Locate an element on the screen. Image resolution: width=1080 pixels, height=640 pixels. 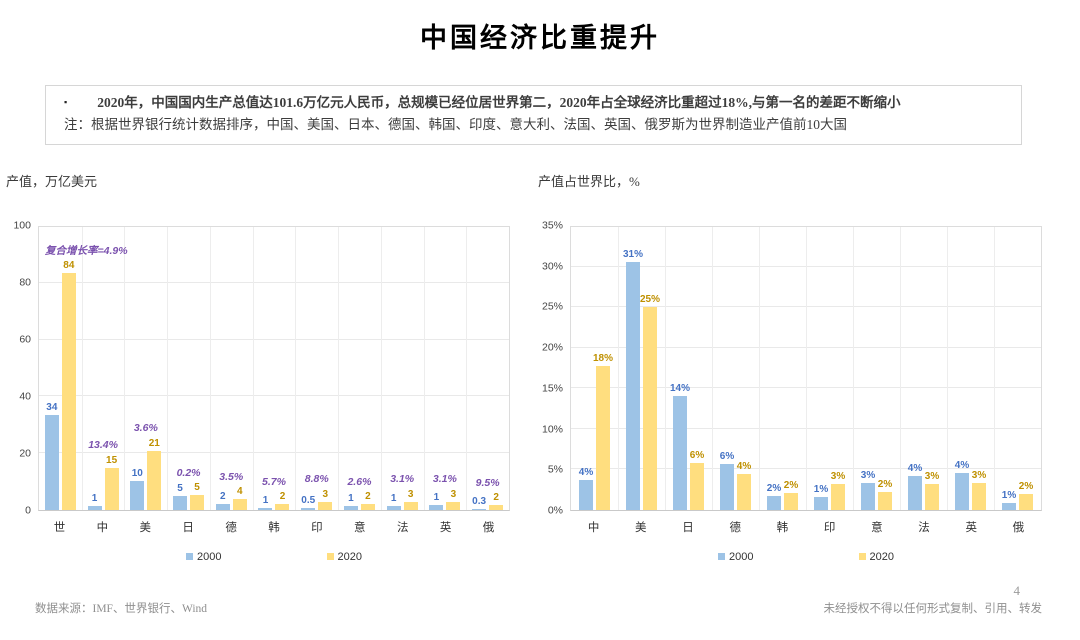
bar-pair: 31% 25% is located at coordinates (641, 368).